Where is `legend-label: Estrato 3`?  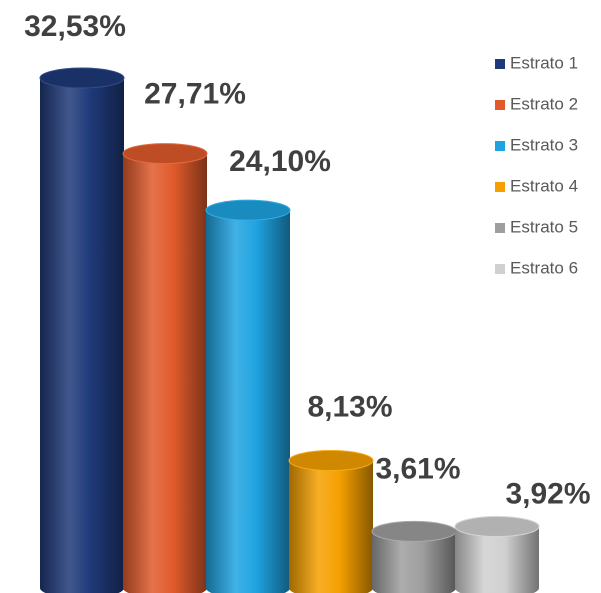 legend-label: Estrato 3 is located at coordinates (544, 144).